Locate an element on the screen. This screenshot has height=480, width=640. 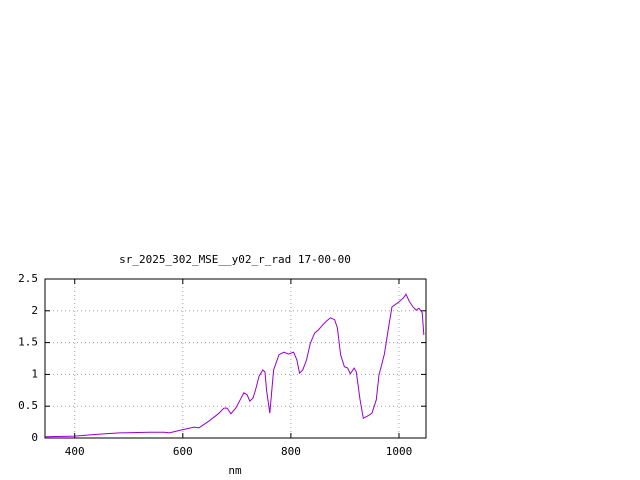
y-tick-label: 1 is located at coordinates (34, 373).